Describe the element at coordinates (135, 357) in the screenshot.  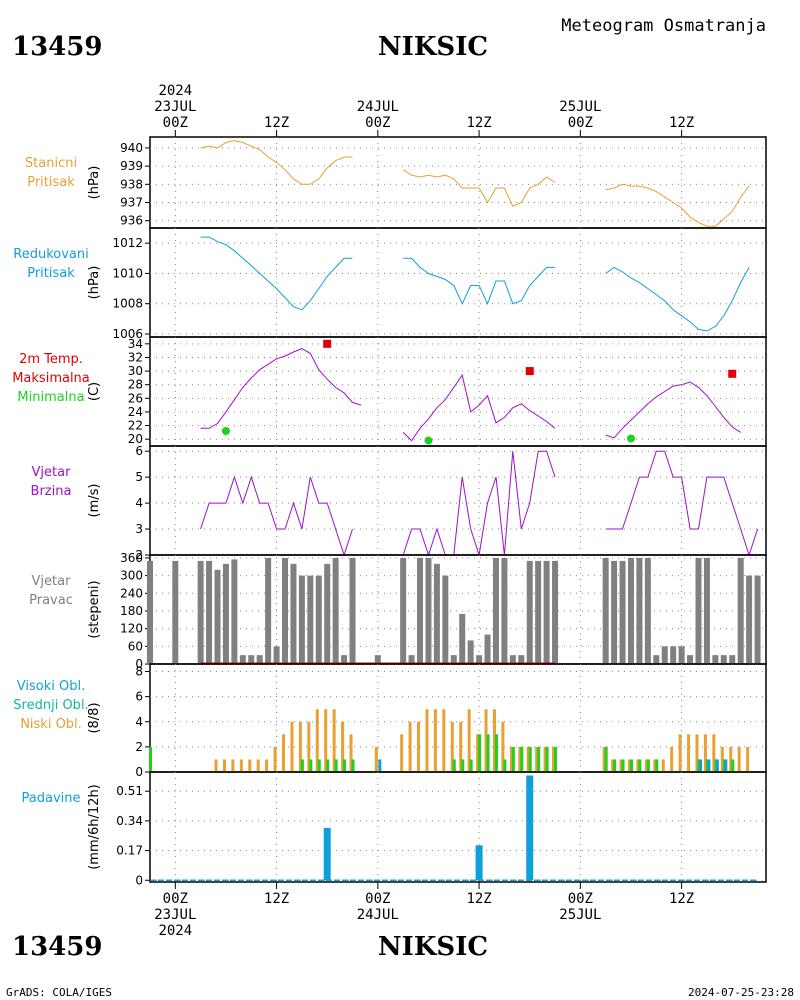
I see `y-tick-label: 32` at that location.